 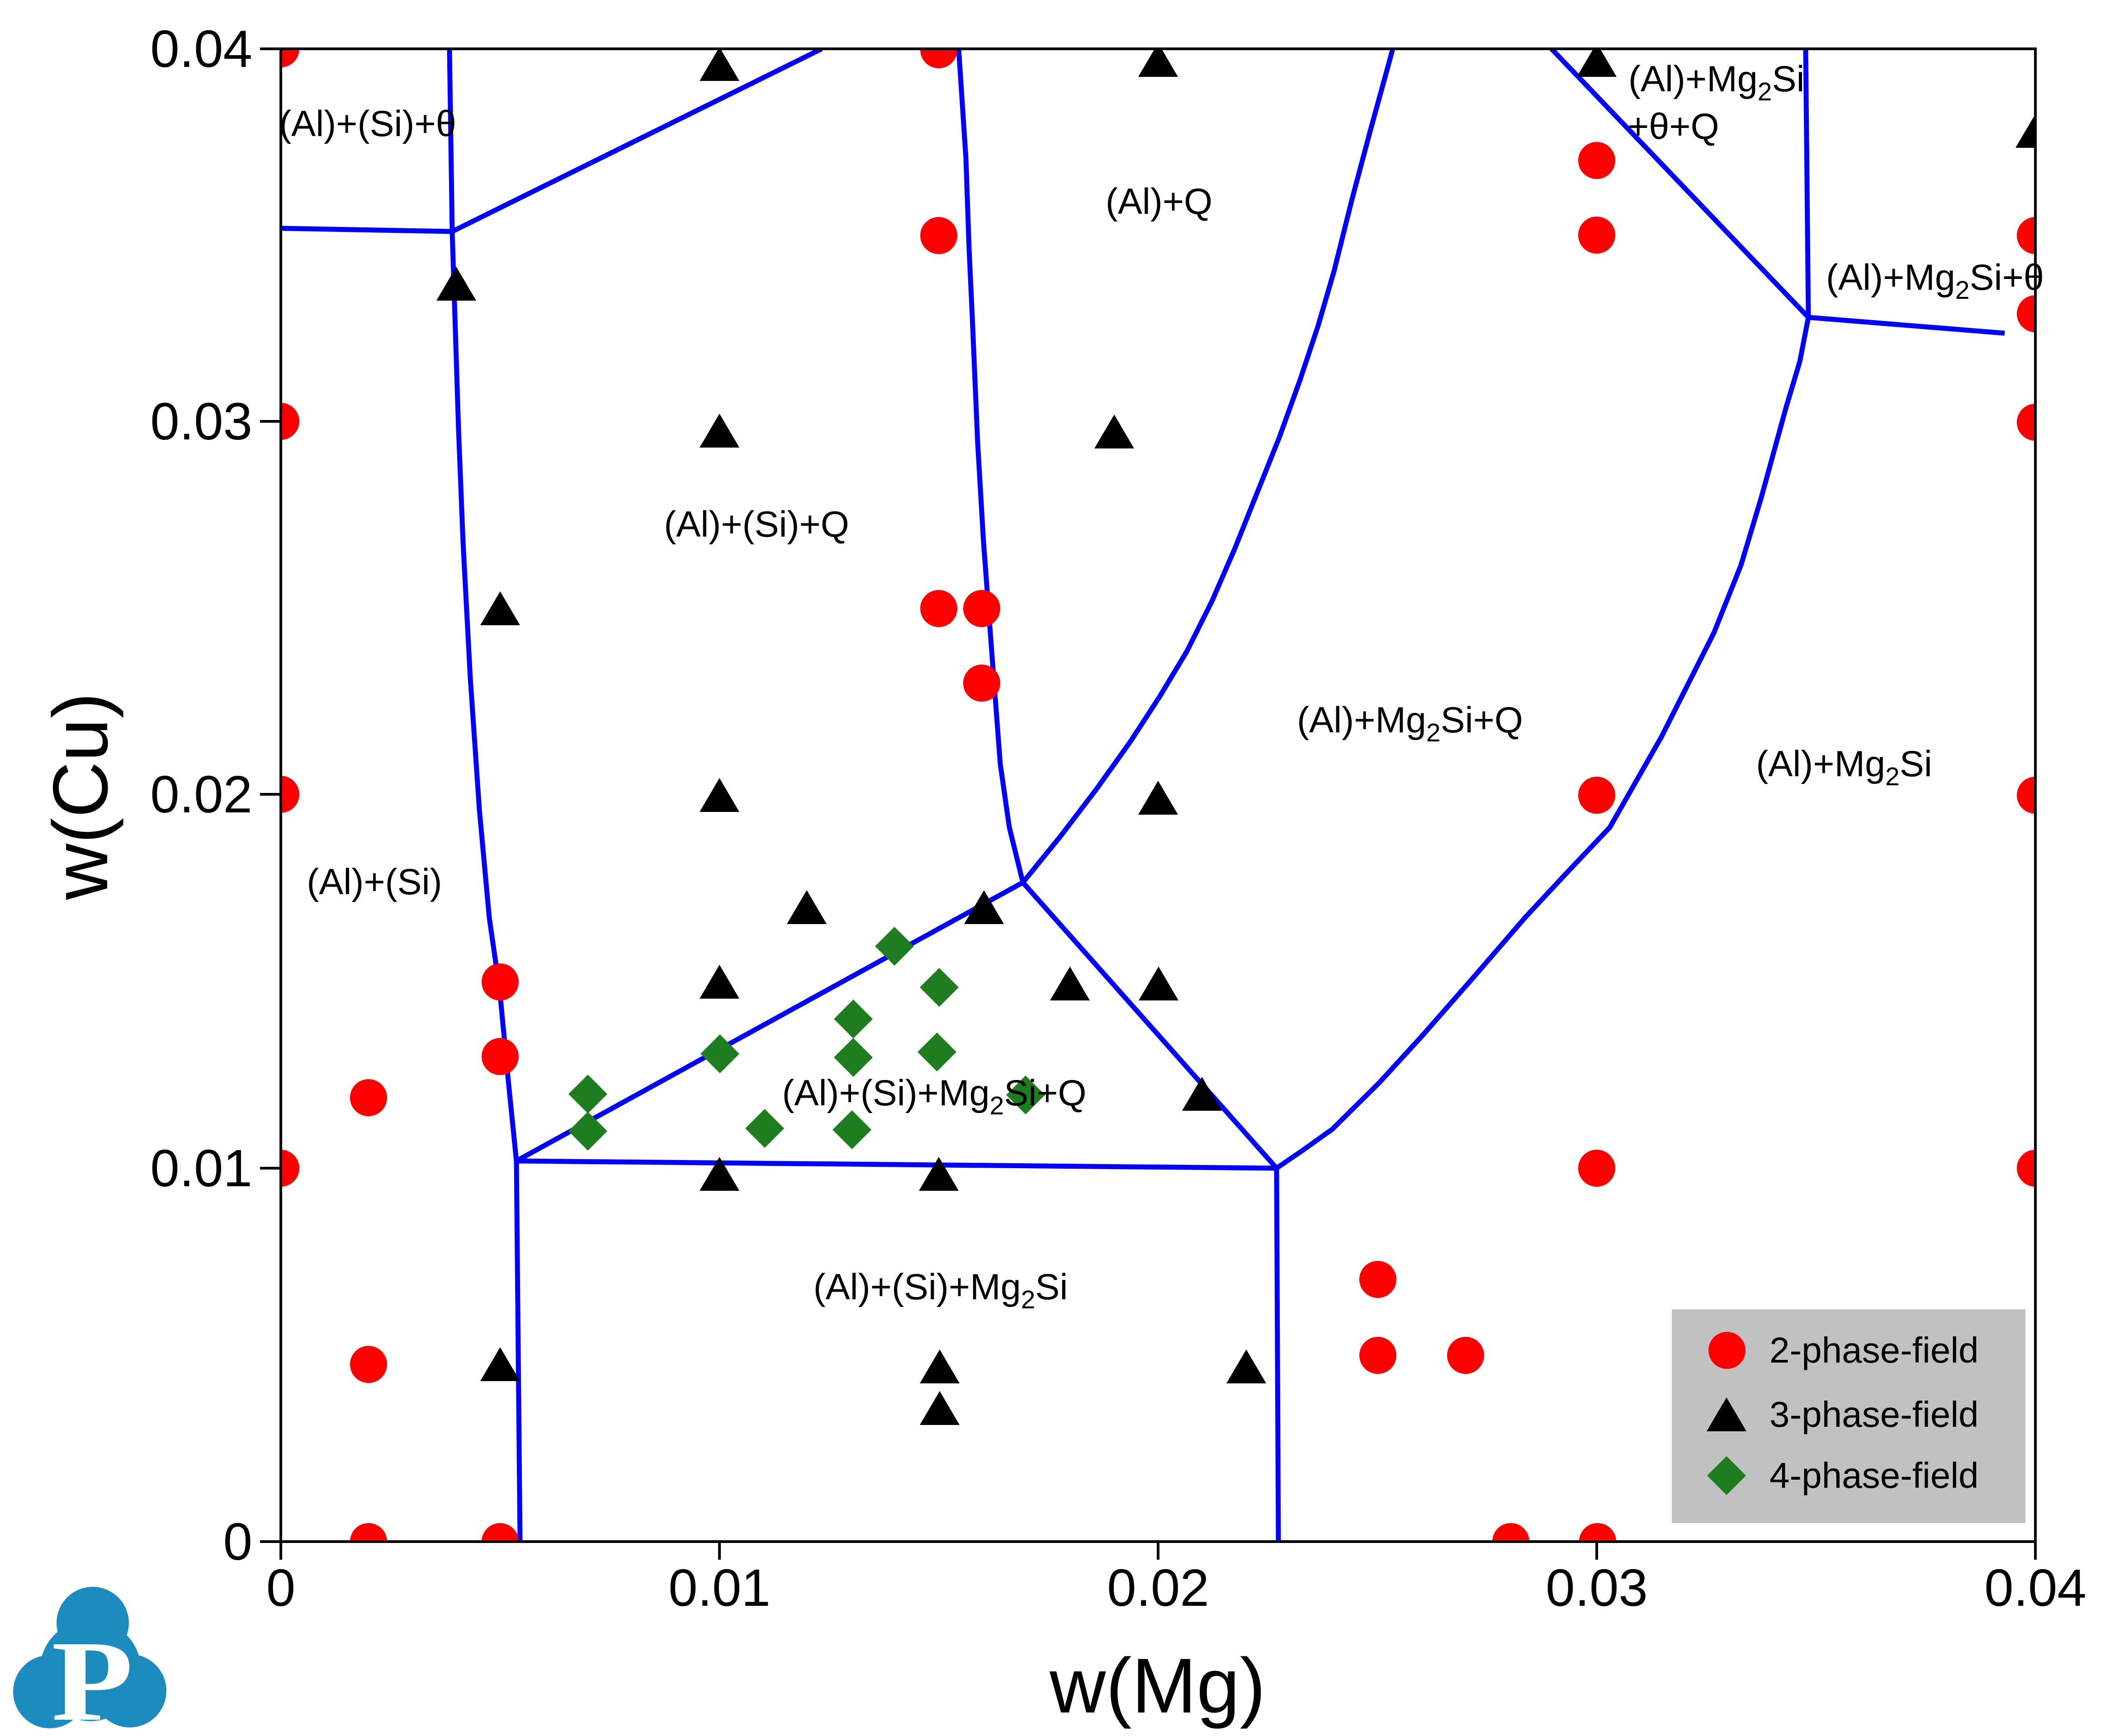 What do you see at coordinates (374, 882) in the screenshot?
I see `svg-text: (Al)+(Si)` at bounding box center [374, 882].